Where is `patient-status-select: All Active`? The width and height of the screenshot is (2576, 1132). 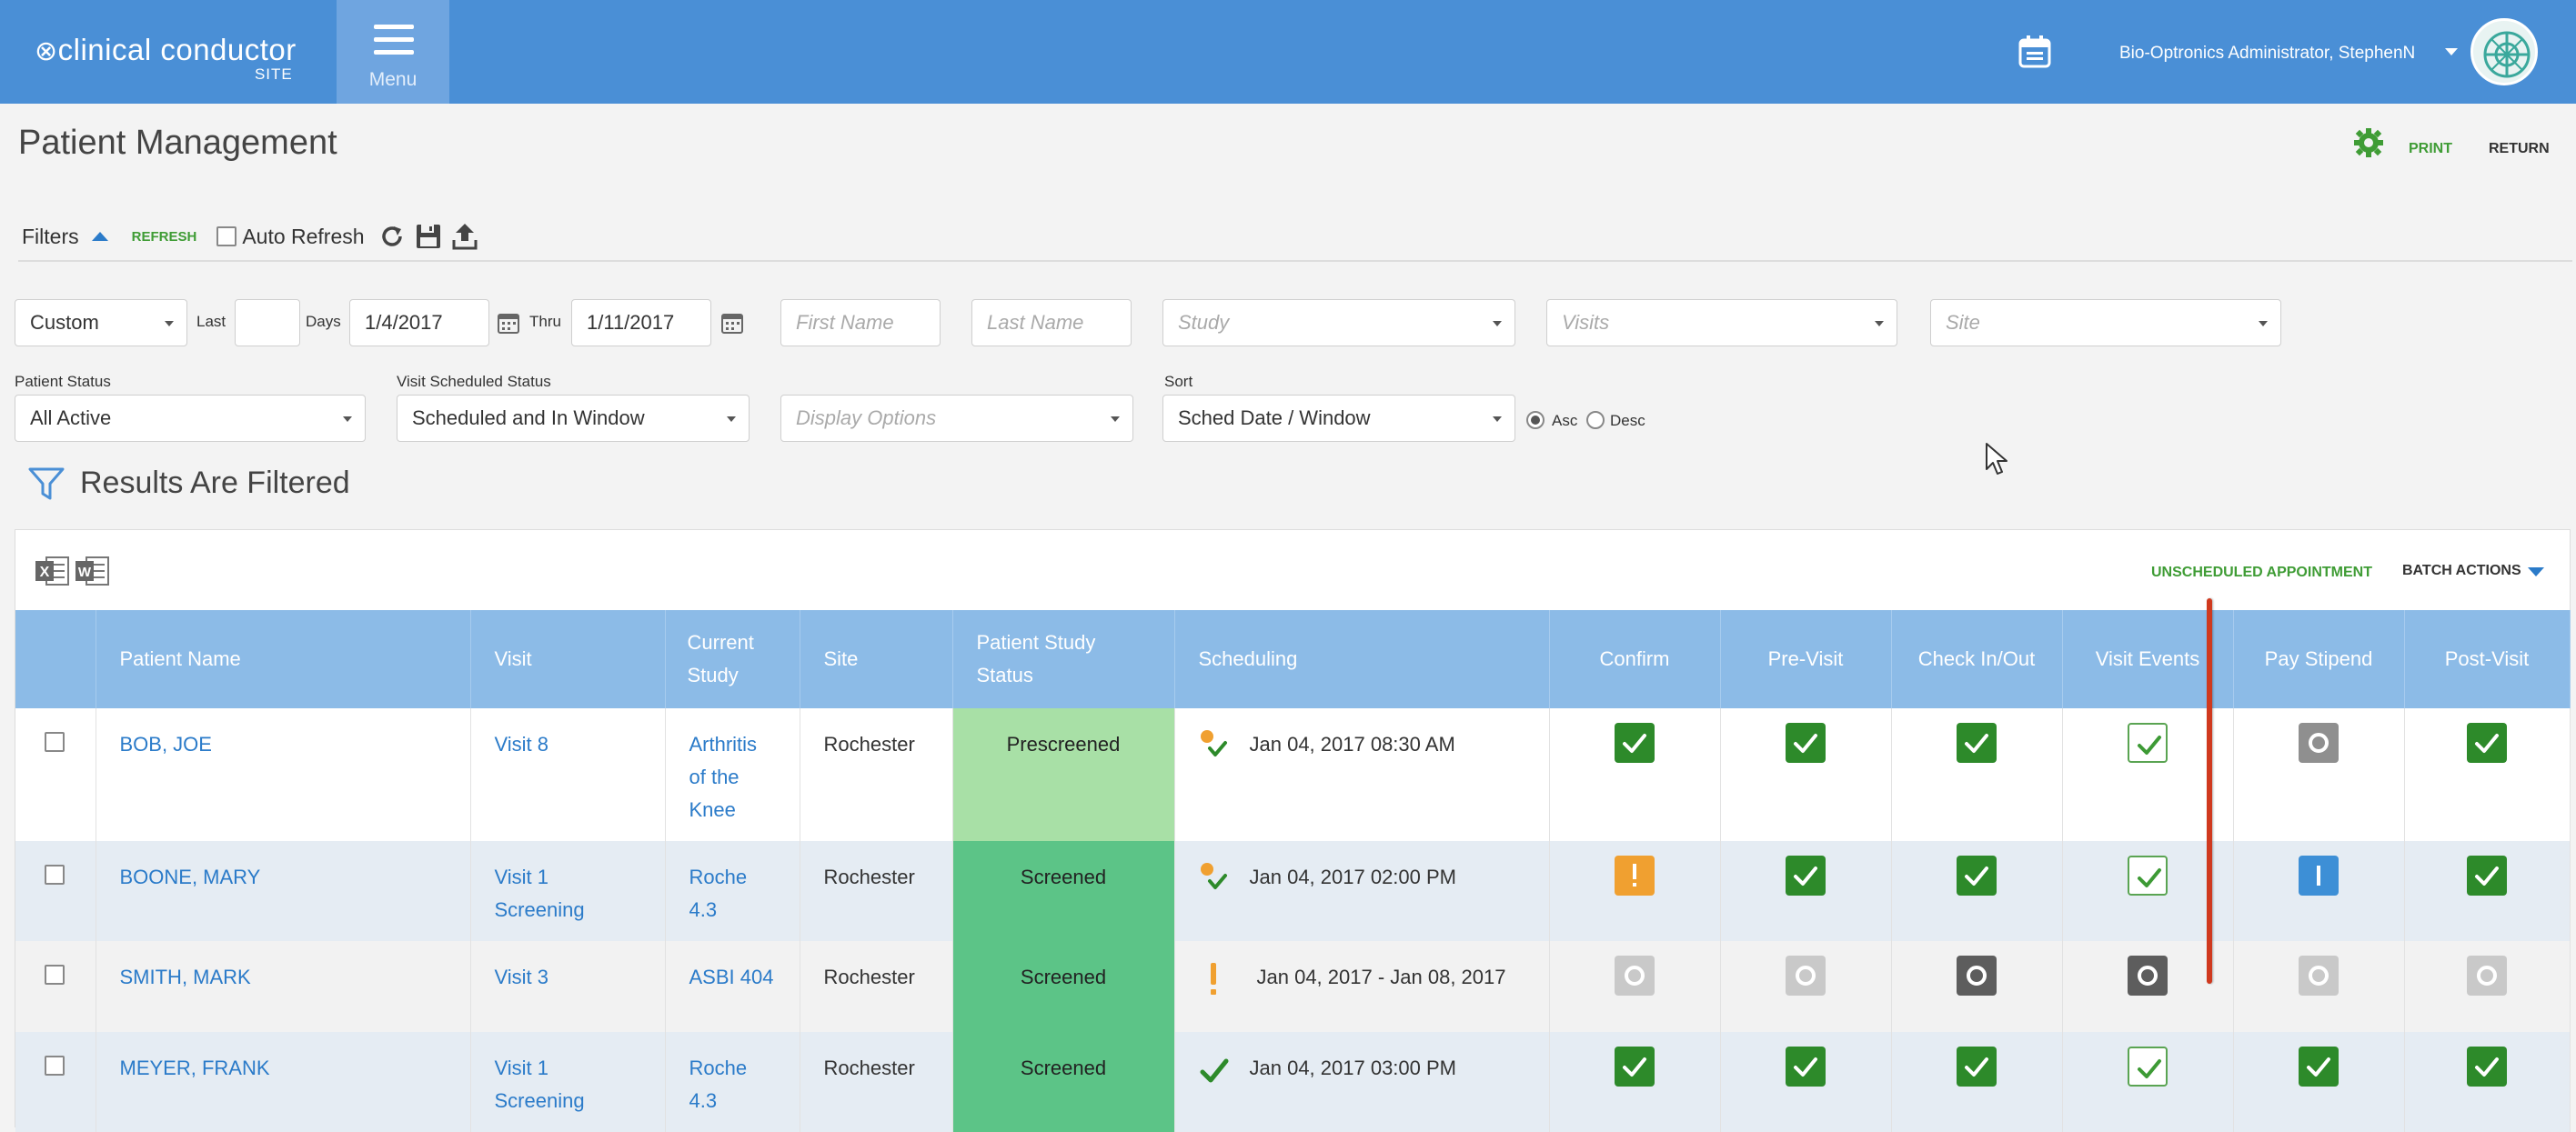
patient-status-select: All Active is located at coordinates (190, 419).